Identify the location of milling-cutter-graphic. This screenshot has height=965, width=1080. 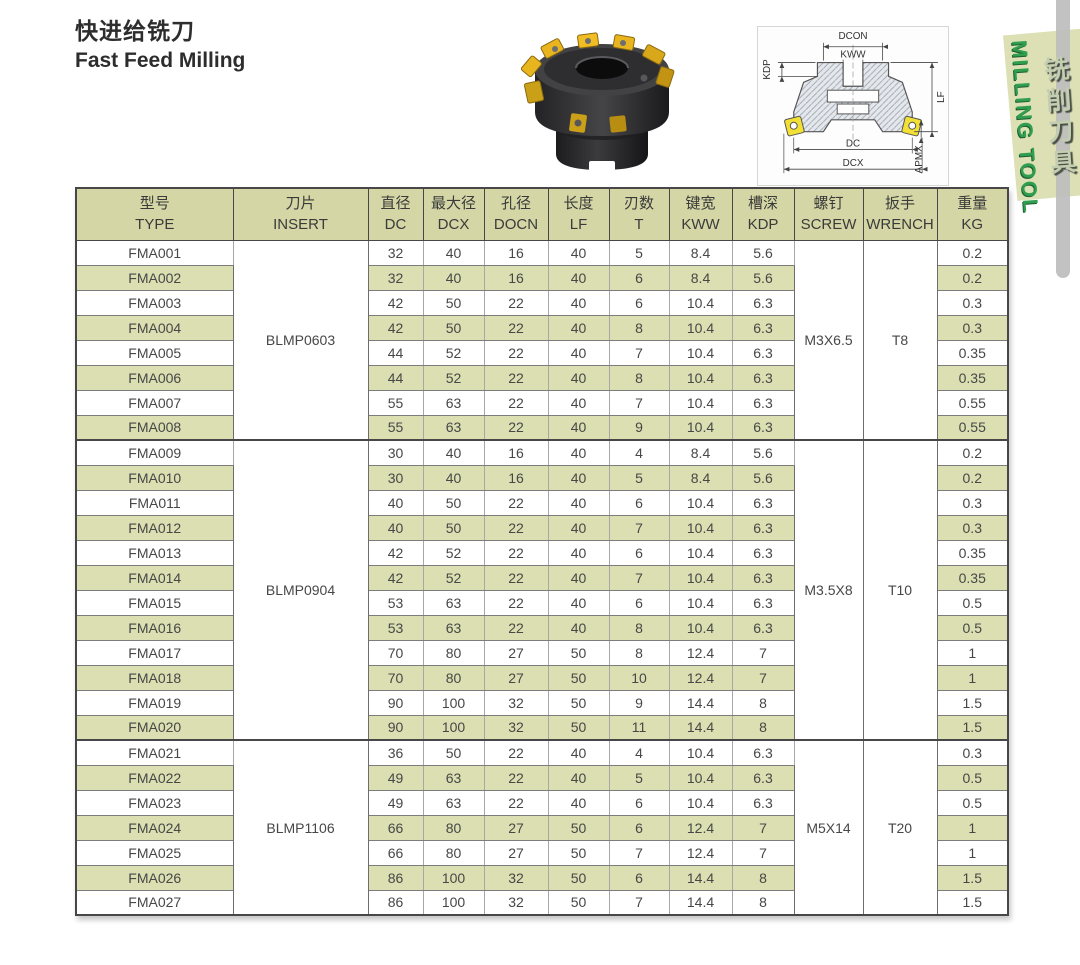
(597, 101).